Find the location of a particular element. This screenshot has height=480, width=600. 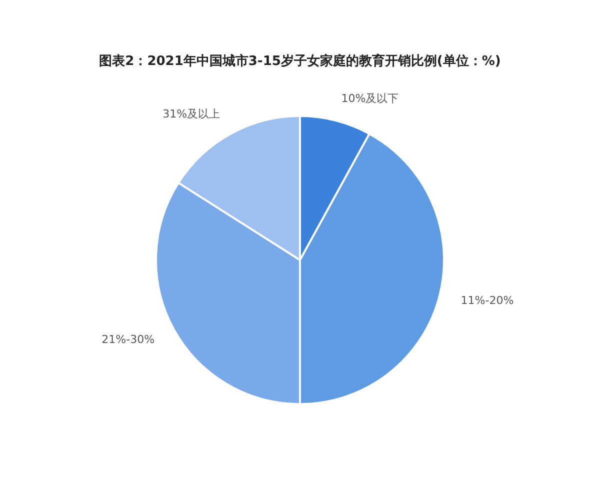

chart-title: 图表2：2021年中国城市3-15岁子女家庭的教育开销比例(单位：%) is located at coordinates (300, 61).